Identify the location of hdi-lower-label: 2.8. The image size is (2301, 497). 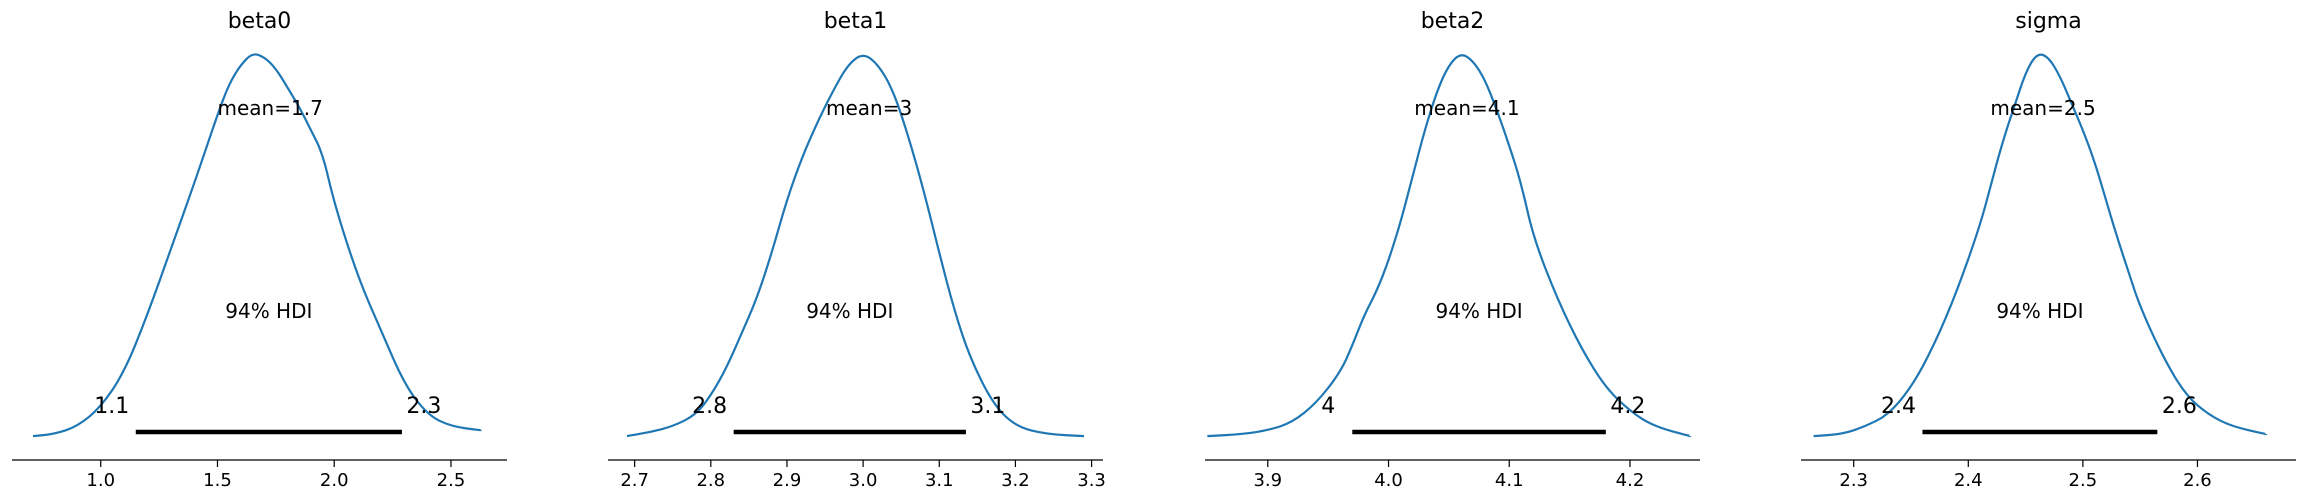
(709, 406).